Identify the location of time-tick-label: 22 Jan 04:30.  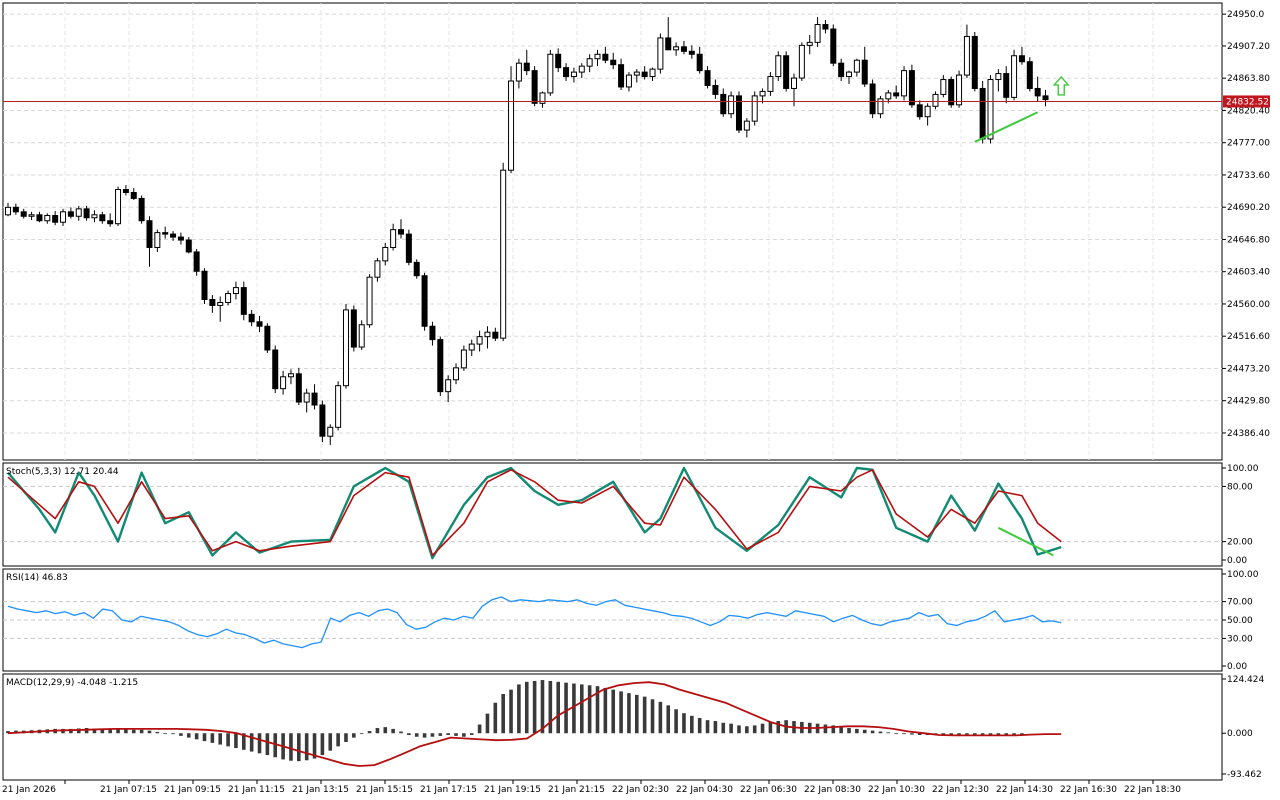
(704, 790).